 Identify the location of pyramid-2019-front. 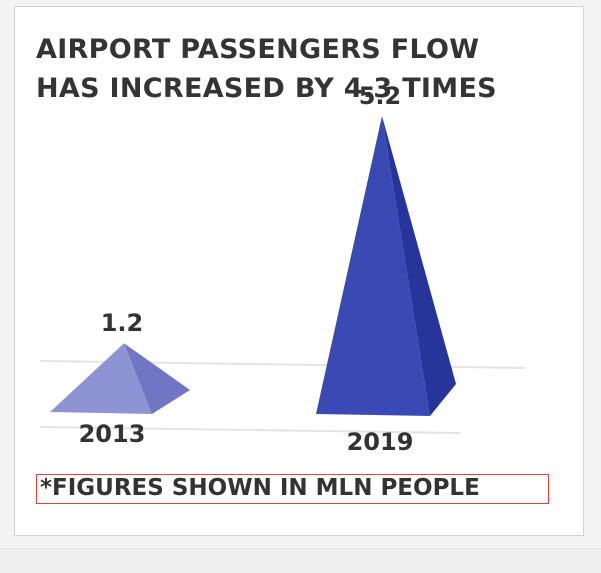
(373, 266).